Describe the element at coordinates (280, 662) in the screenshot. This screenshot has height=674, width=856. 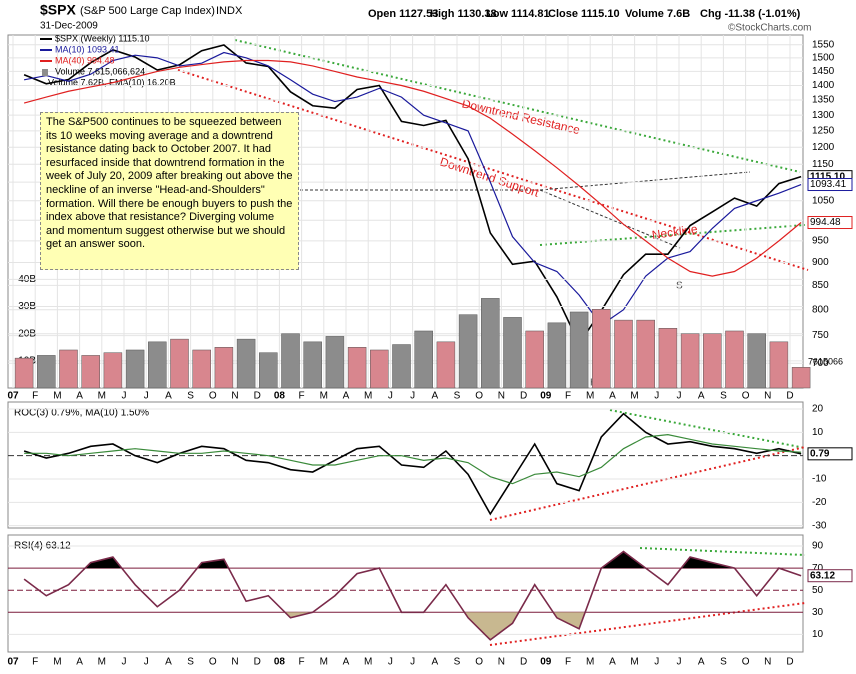
I see `x-tick-label: 08` at that location.